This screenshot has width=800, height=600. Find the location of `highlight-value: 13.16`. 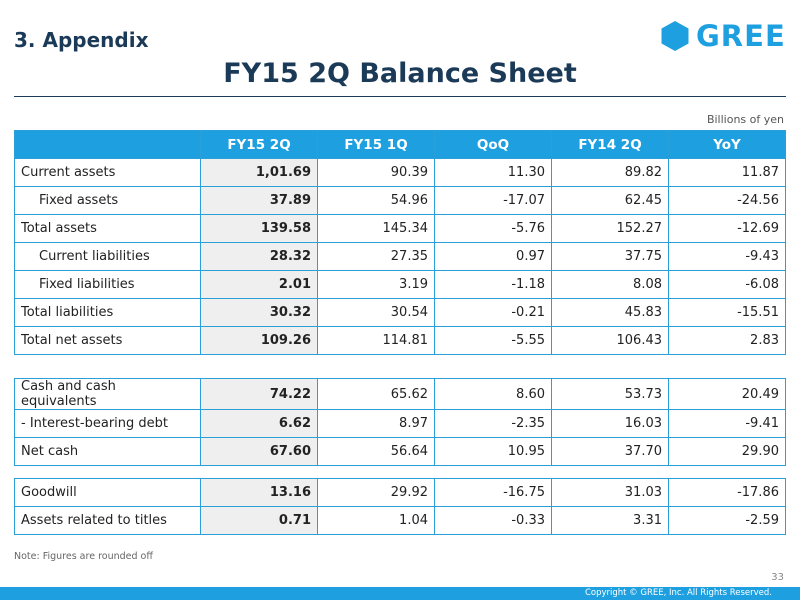

highlight-value: 13.16 is located at coordinates (259, 492).